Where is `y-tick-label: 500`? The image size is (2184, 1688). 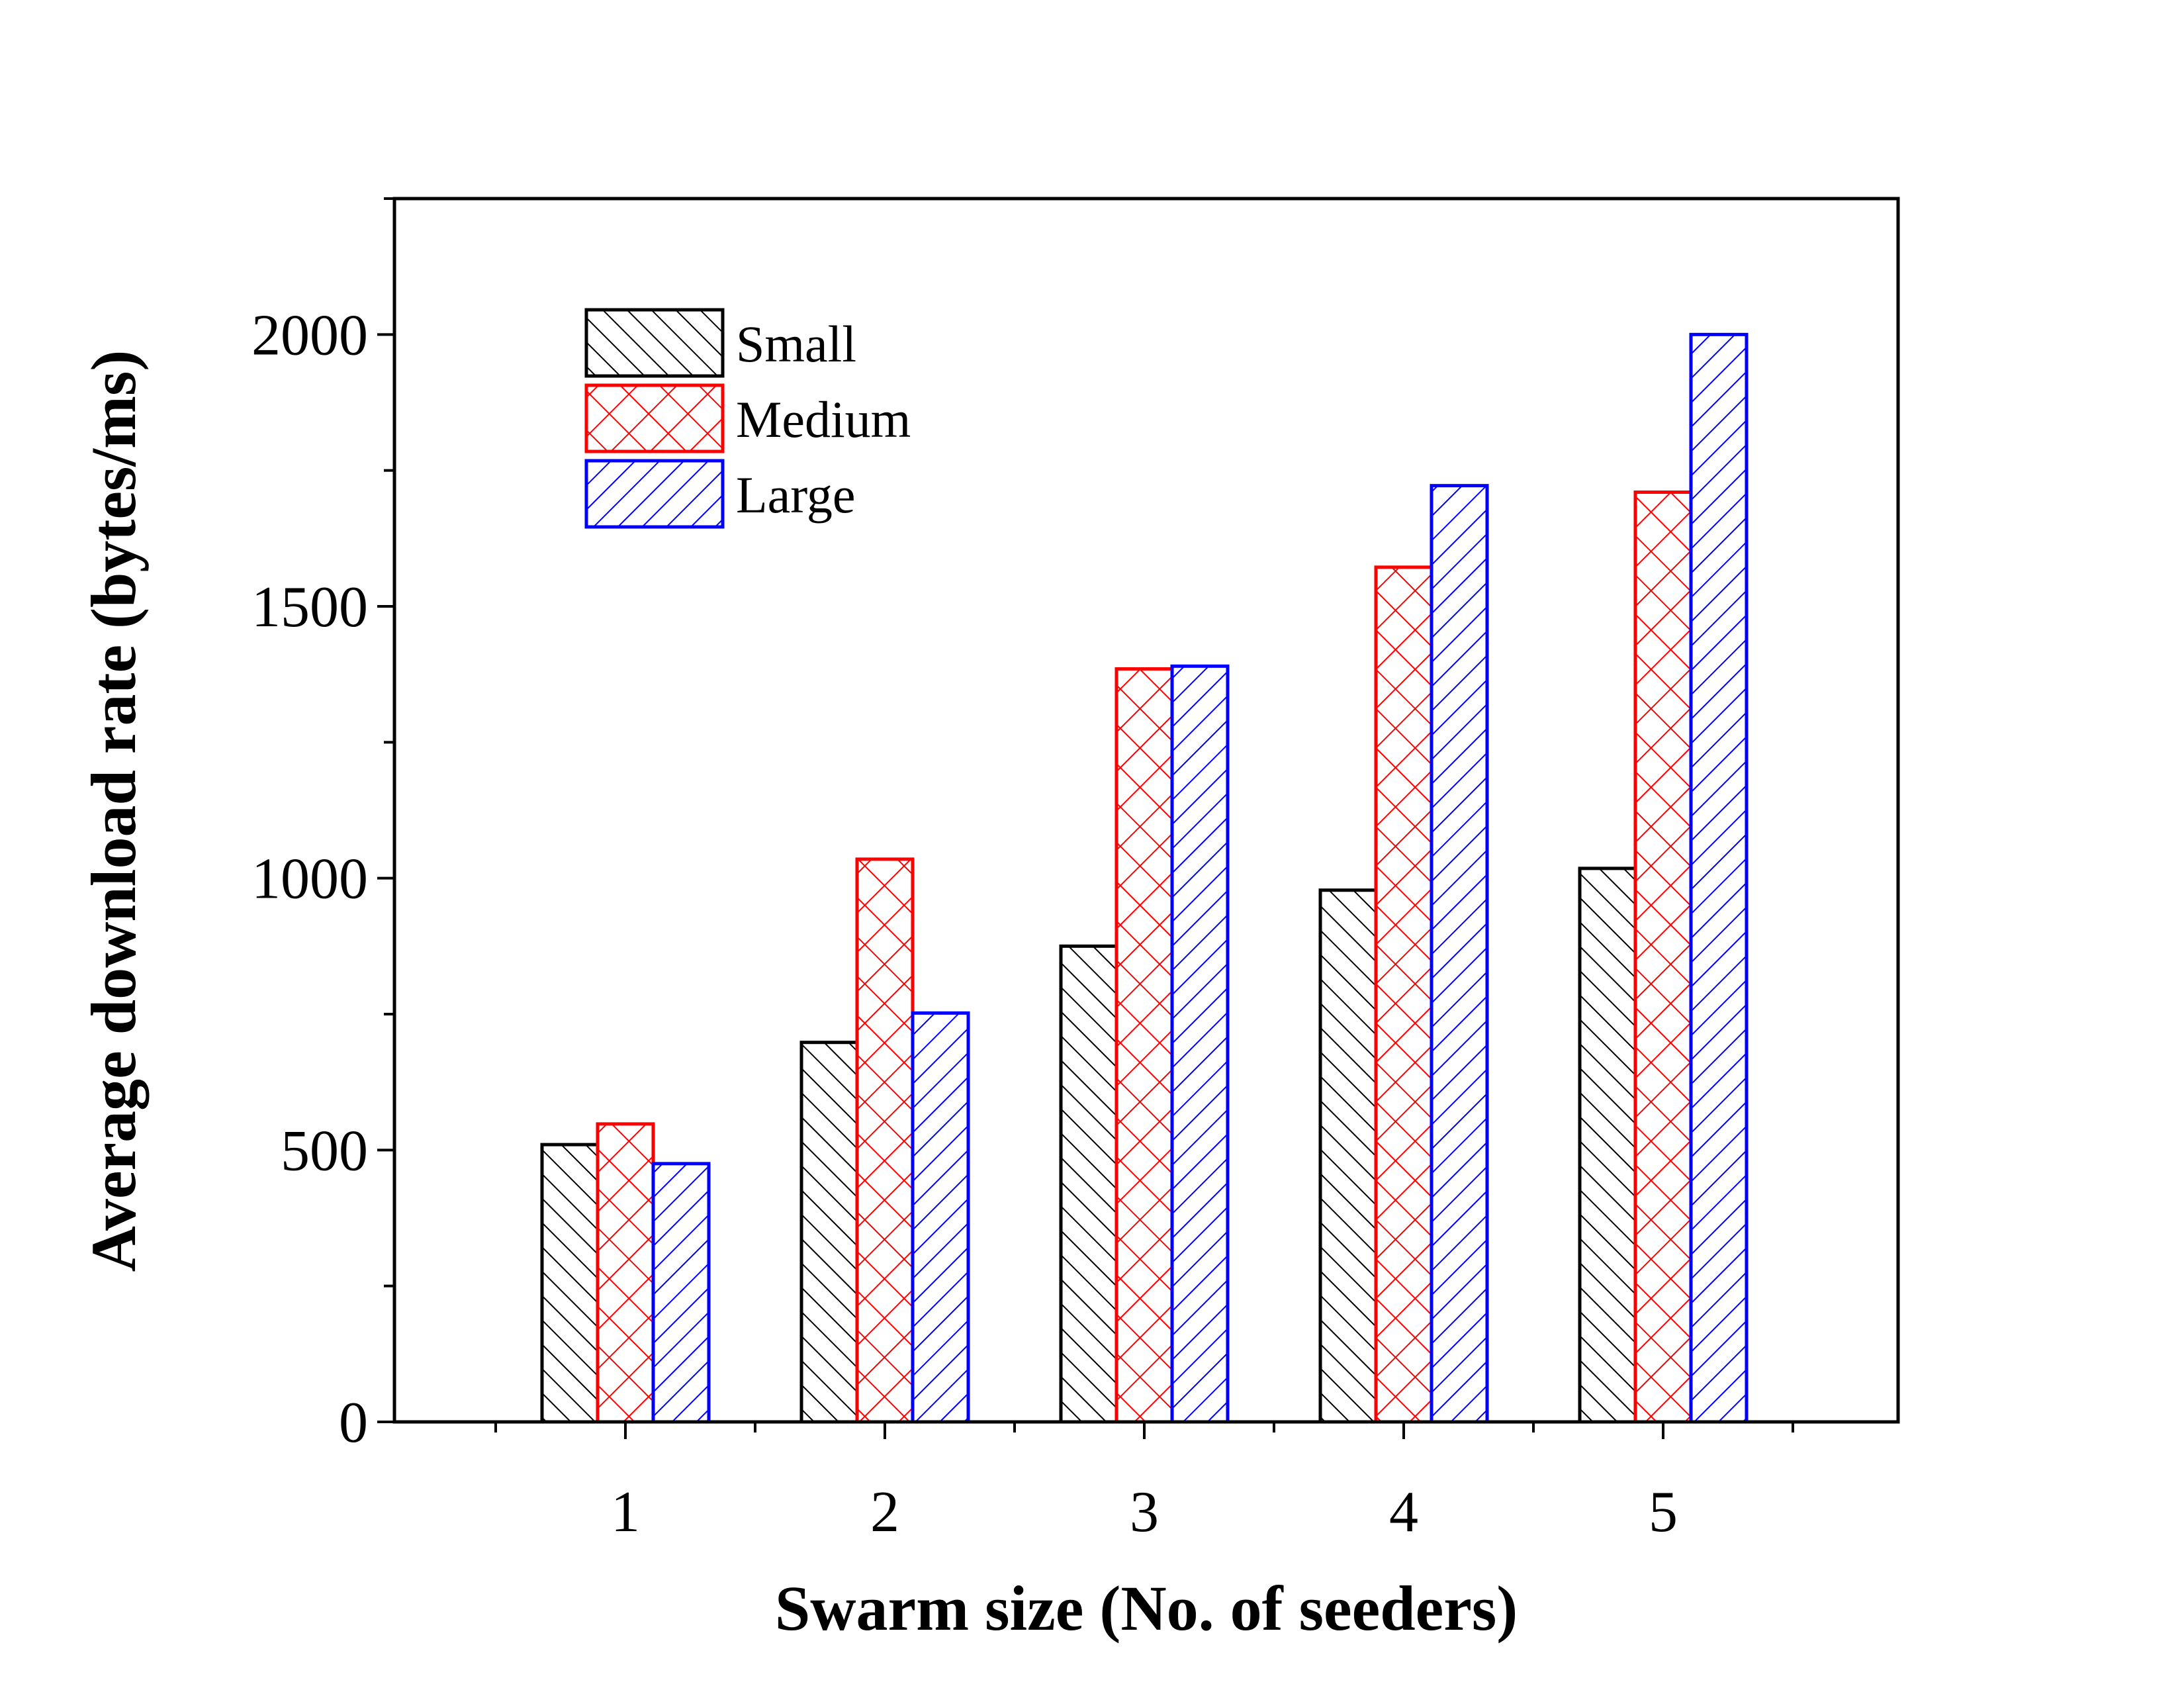 y-tick-label: 500 is located at coordinates (324, 1151).